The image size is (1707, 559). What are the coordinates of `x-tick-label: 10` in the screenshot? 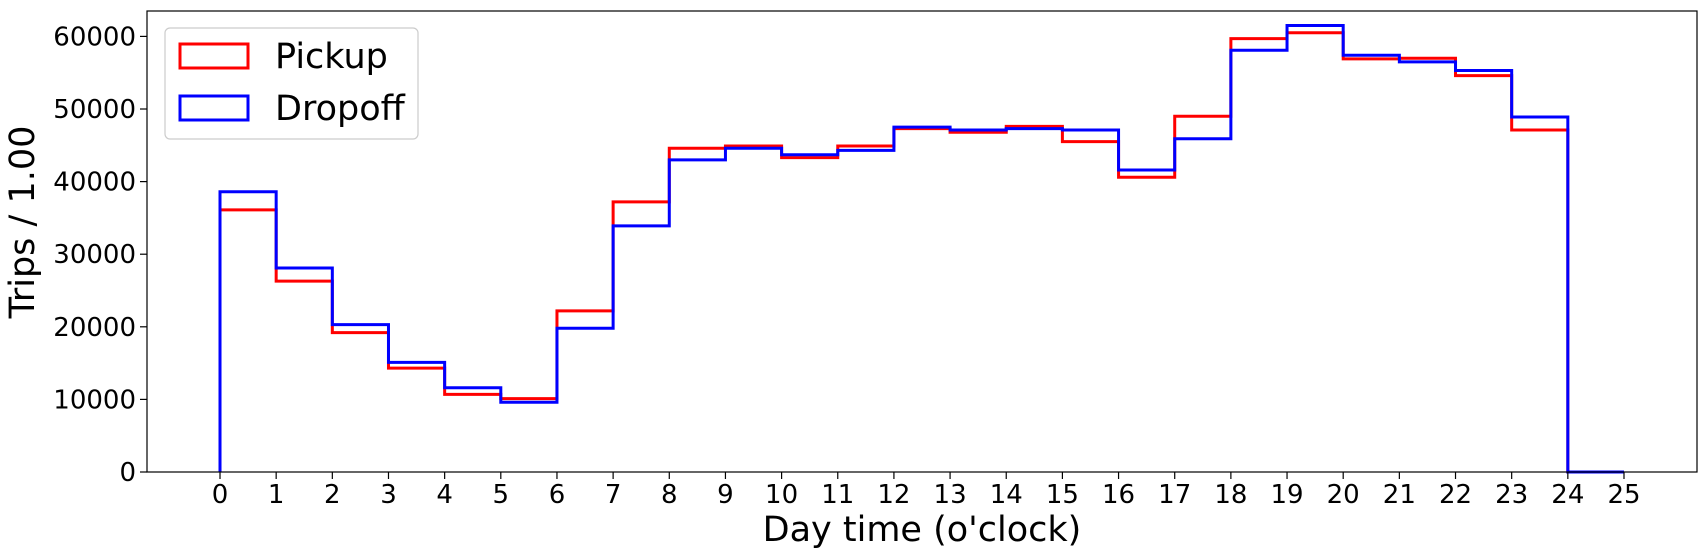 It's located at (781, 495).